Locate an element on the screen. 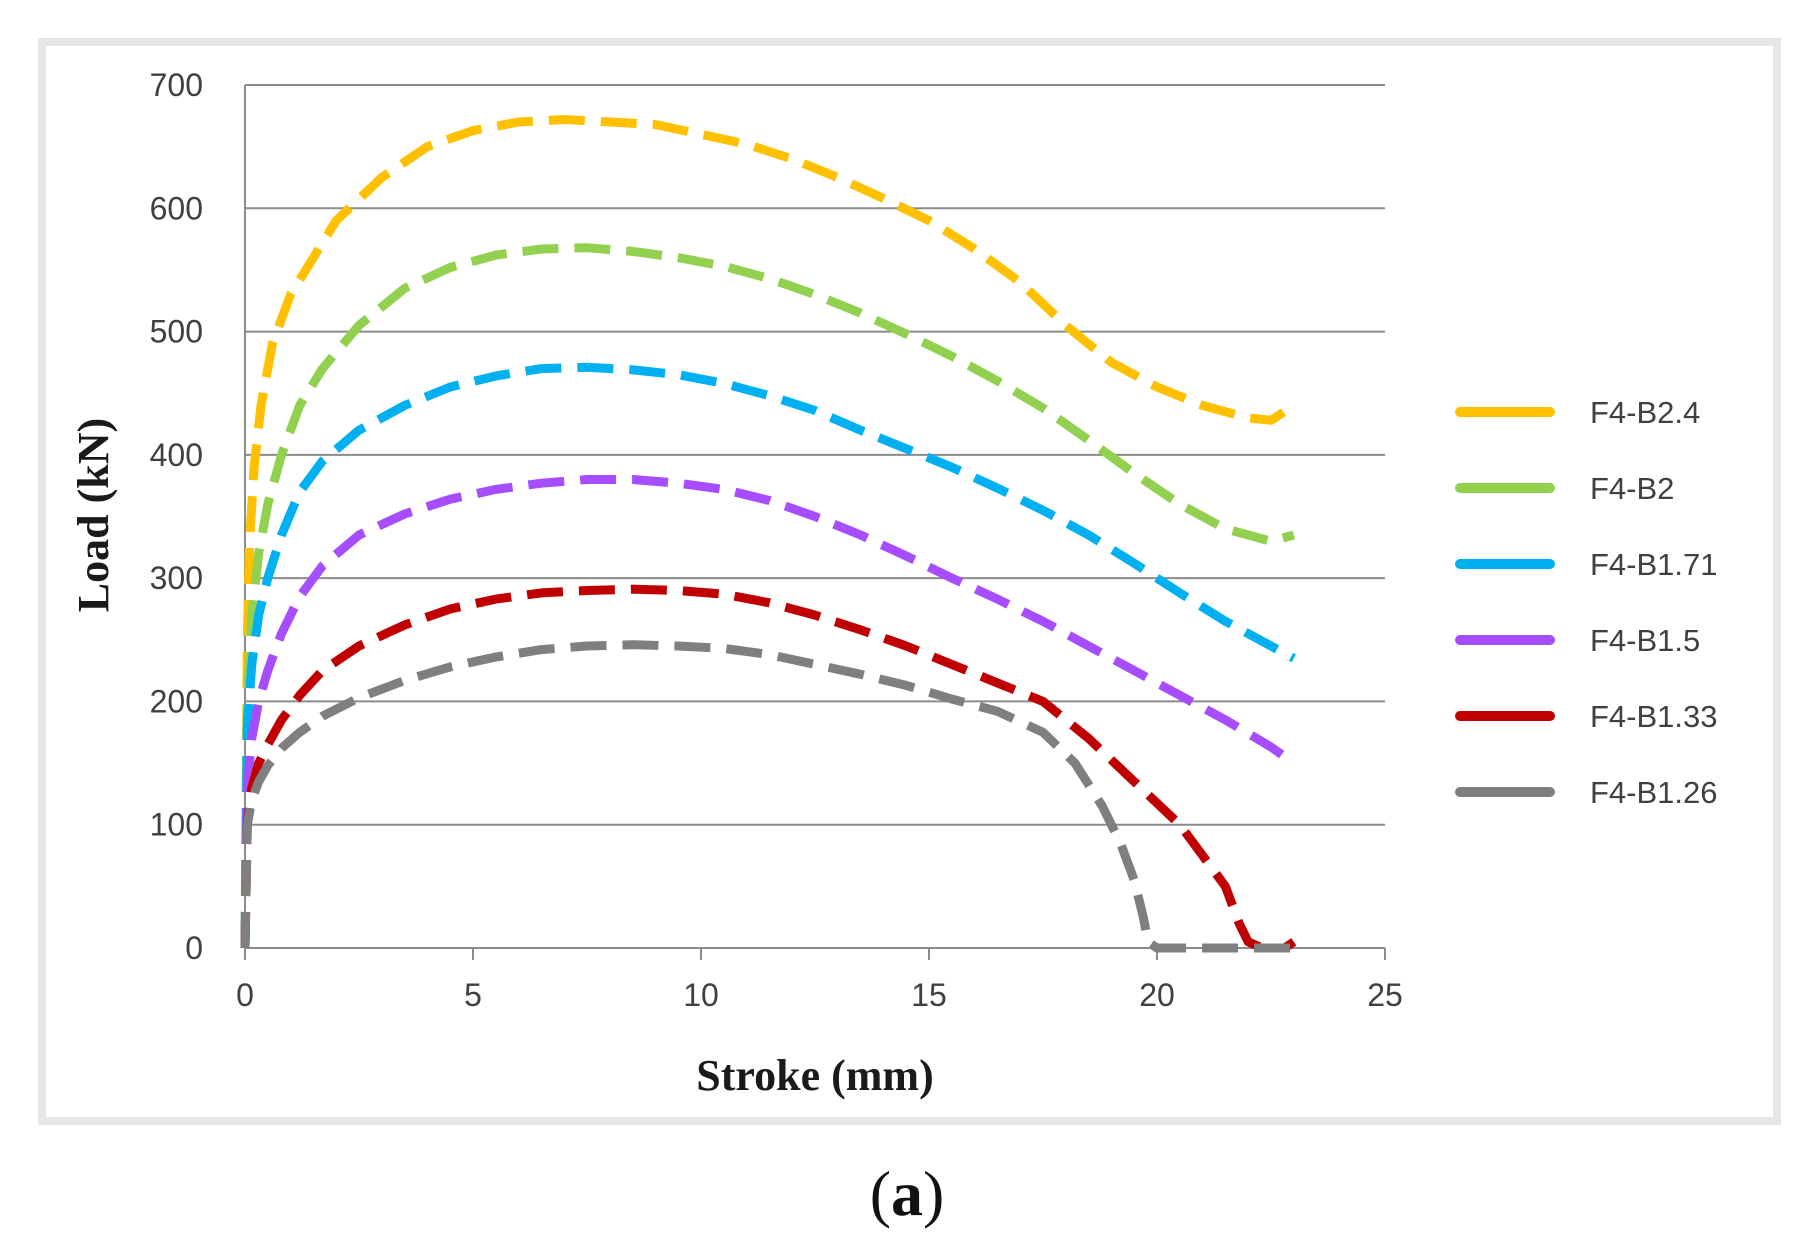  y-tick-label: 700 is located at coordinates (176, 85).